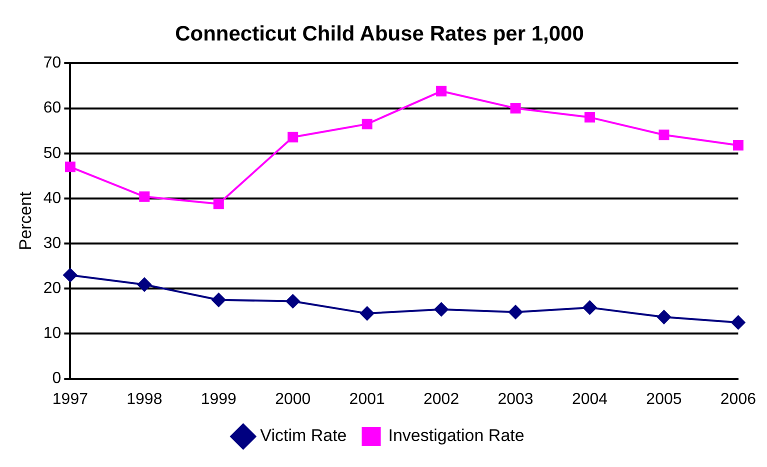  What do you see at coordinates (456, 436) in the screenshot?
I see `legend-label: Investigation Rate` at bounding box center [456, 436].